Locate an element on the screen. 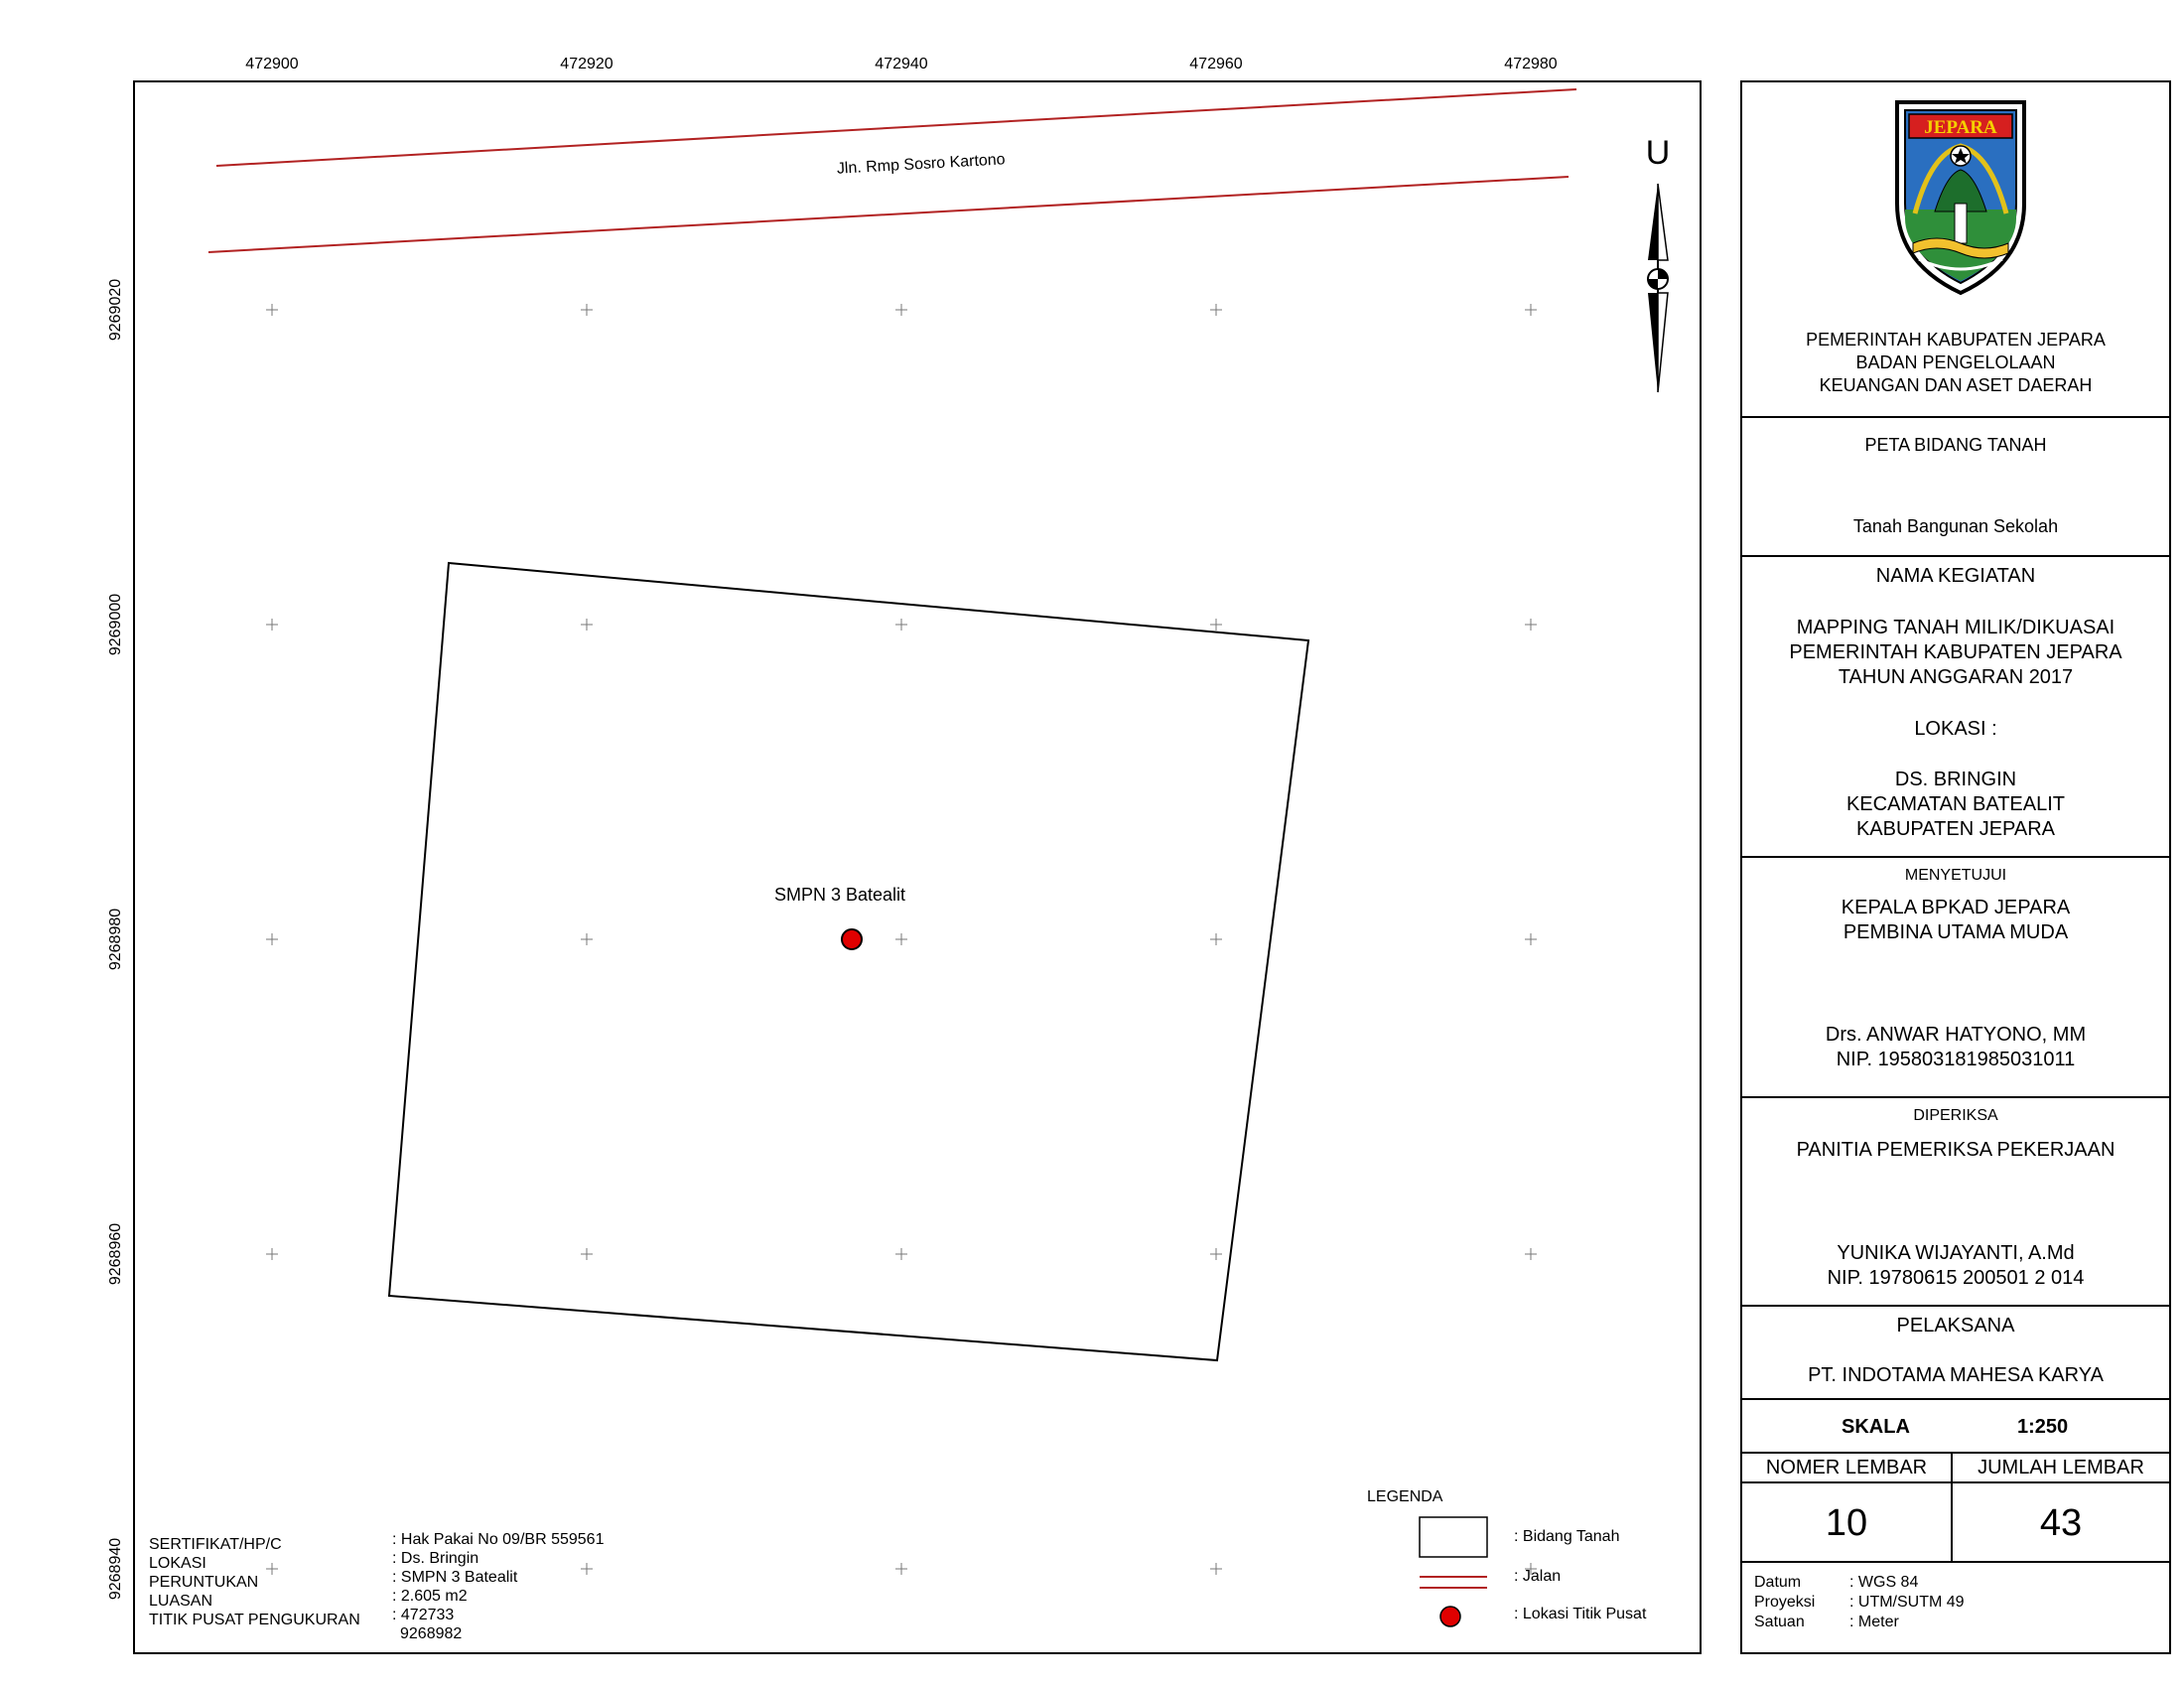  diperiksa-nip: NIP. 19780615 200501 2 014 is located at coordinates (1956, 1278).